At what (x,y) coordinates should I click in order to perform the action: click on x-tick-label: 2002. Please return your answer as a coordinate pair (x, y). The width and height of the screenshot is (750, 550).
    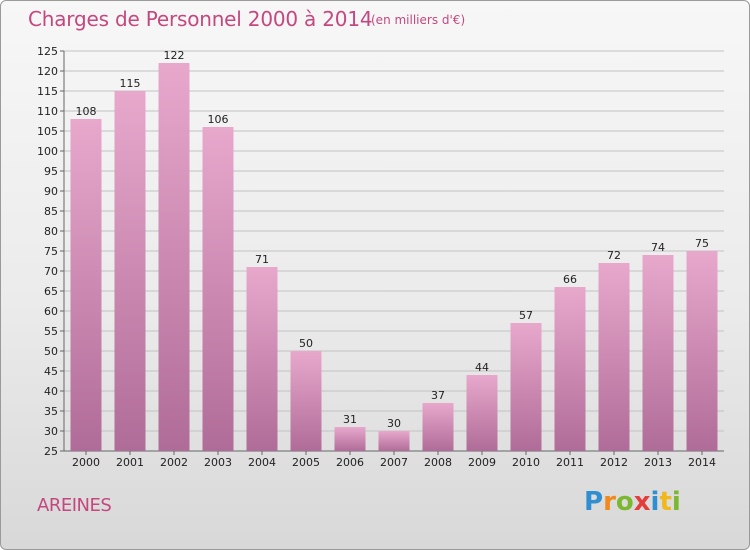
    Looking at the image, I should click on (174, 462).